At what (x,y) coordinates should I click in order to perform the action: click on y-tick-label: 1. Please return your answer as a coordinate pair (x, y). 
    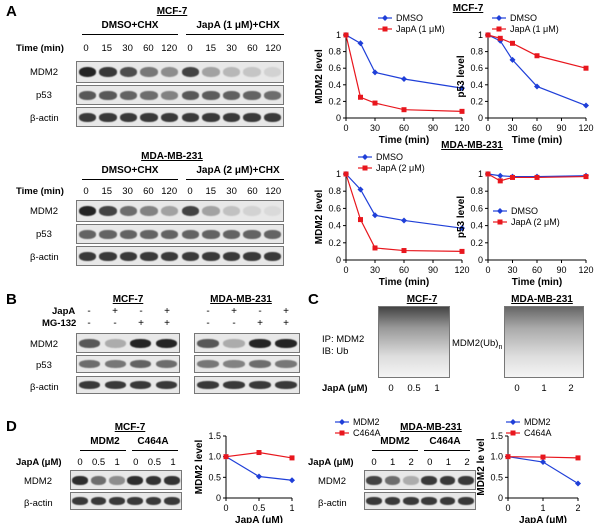
    Looking at the image, I should click on (338, 174).